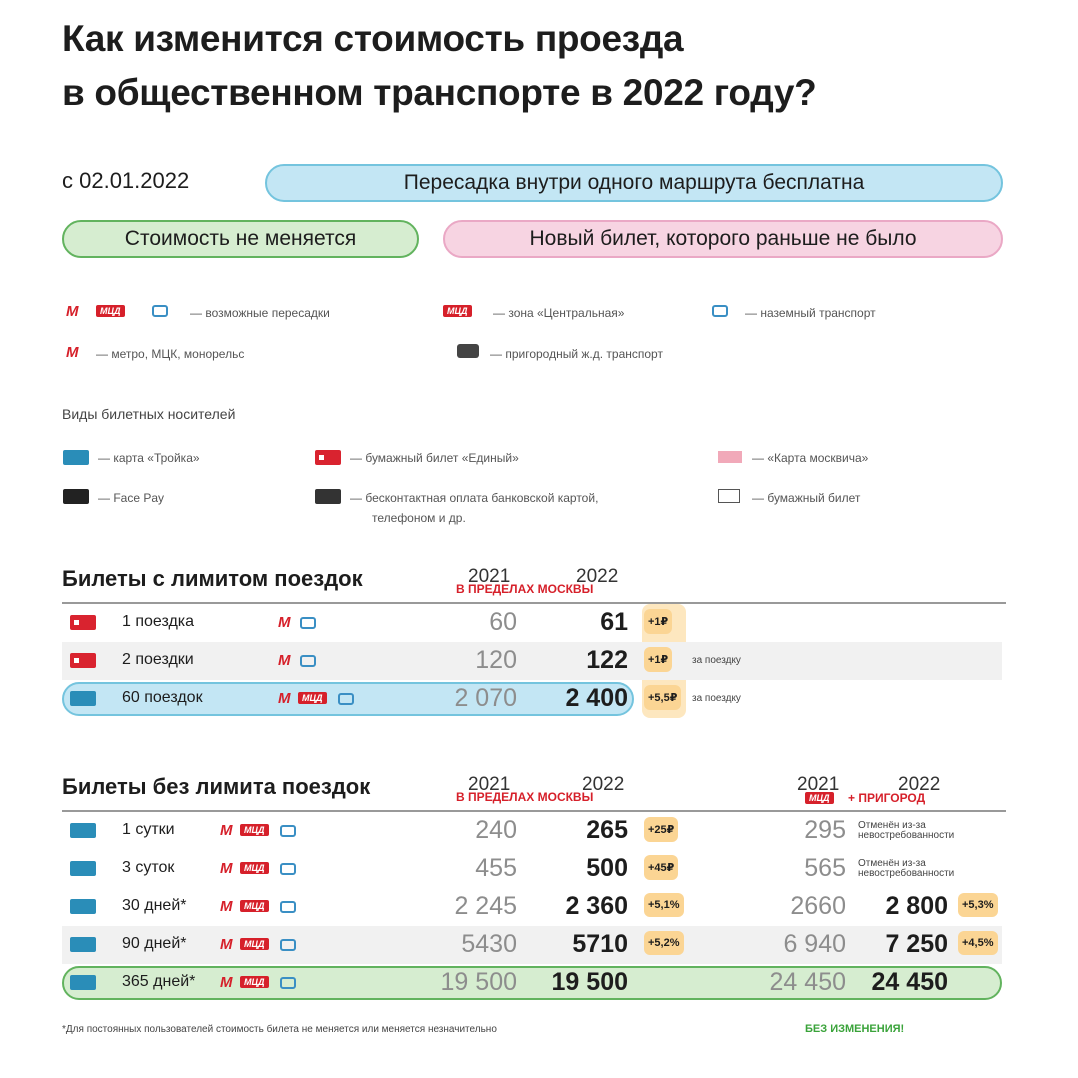  I want to click on price-change: +5,2%, so click(664, 943).